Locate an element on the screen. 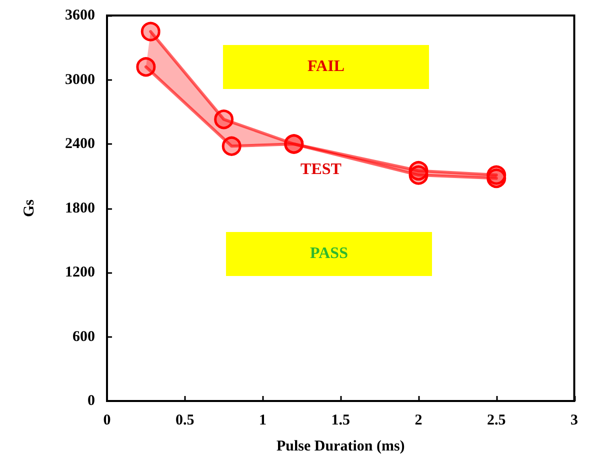  y-tick-label: 3600 is located at coordinates (80, 16).